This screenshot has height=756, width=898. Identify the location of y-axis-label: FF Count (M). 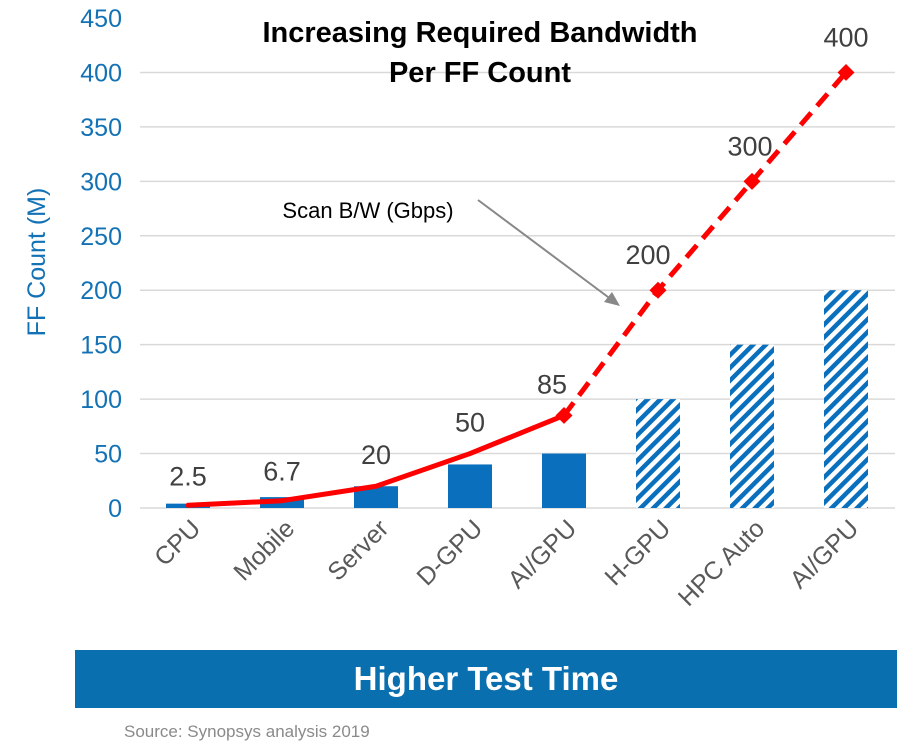
(37, 262).